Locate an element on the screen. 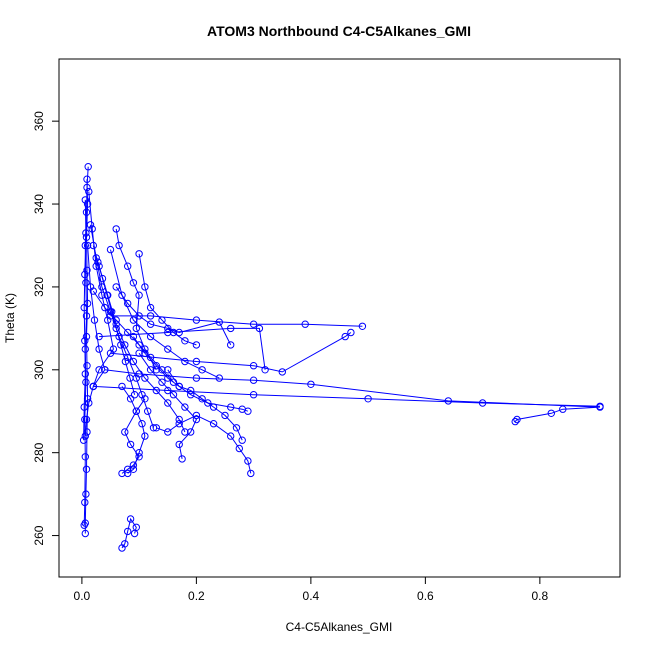  x-axis-label: C4-C5Alkanes_GMI is located at coordinates (339, 627).